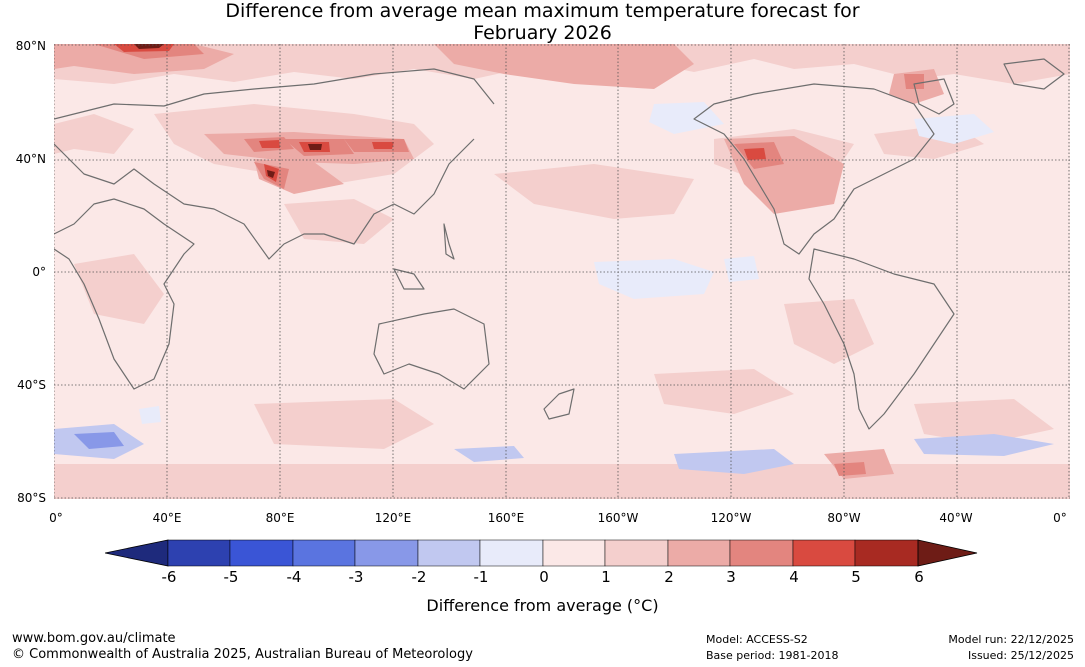  I want to click on lat-label-40s: 40°S, so click(31, 385).